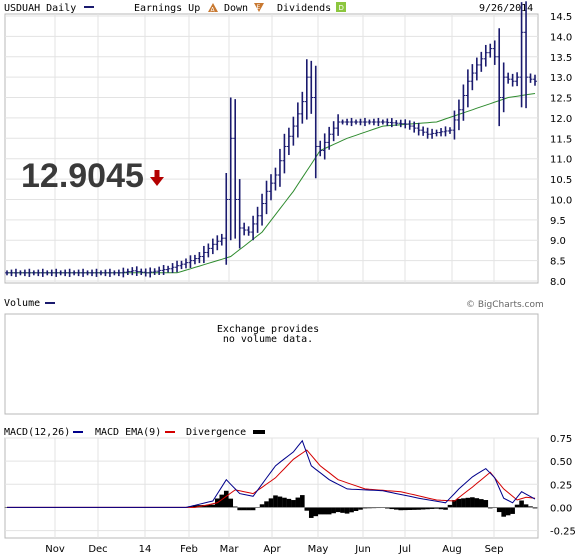 The image size is (585, 557). Describe the element at coordinates (561, 180) in the screenshot. I see `price-y-tick-label: 10.5` at that location.